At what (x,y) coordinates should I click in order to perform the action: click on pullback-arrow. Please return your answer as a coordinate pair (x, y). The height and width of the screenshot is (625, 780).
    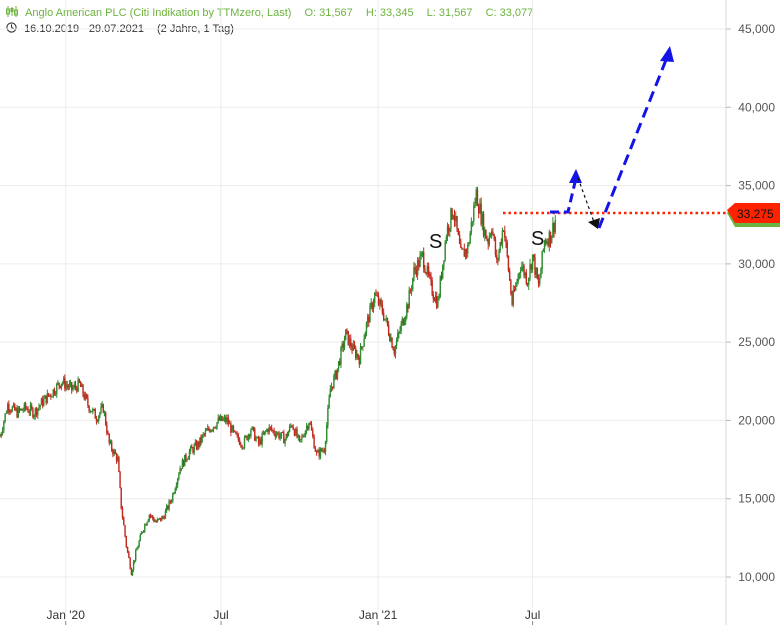
    Looking at the image, I should click on (586, 200).